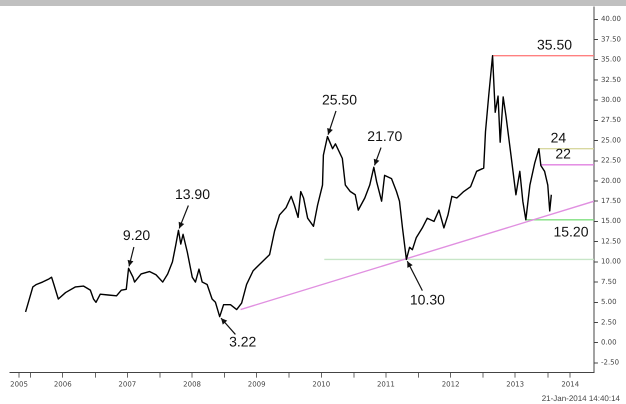  Describe the element at coordinates (554, 44) in the screenshot. I see `annotation: 35.50` at that location.